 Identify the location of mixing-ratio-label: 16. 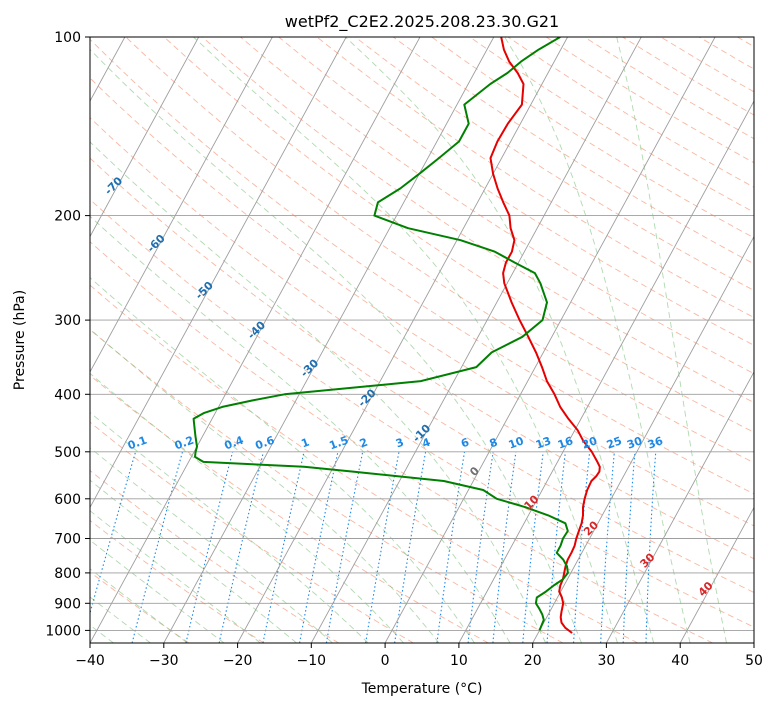
(565, 443).